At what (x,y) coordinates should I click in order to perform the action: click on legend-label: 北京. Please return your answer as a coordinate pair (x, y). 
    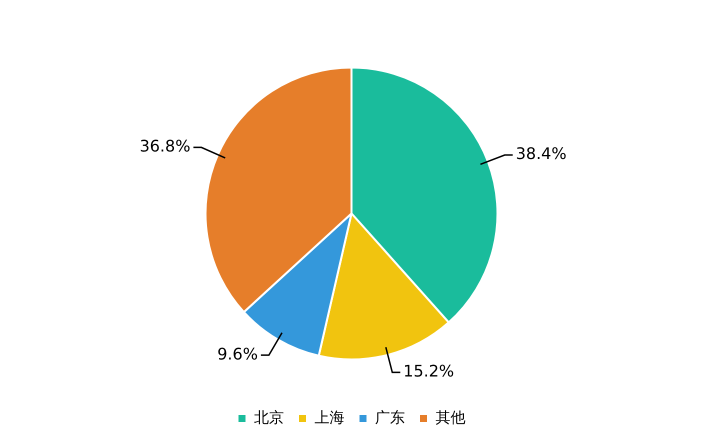
    Looking at the image, I should click on (269, 417).